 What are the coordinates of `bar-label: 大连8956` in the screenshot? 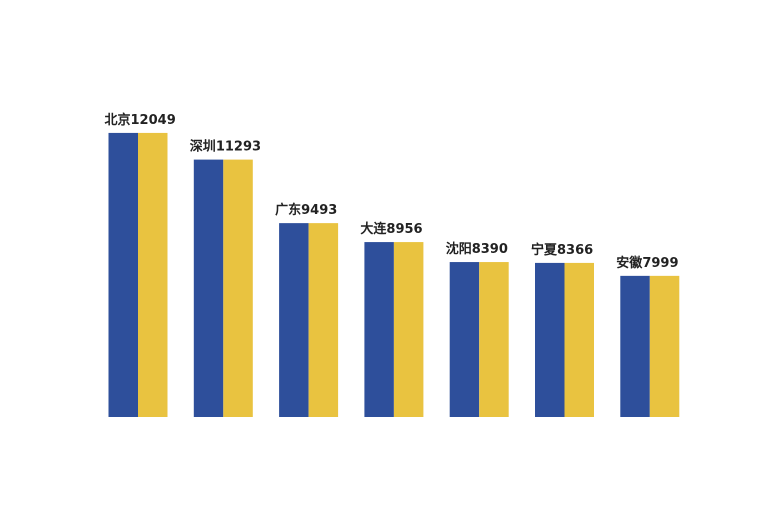 It's located at (391, 229).